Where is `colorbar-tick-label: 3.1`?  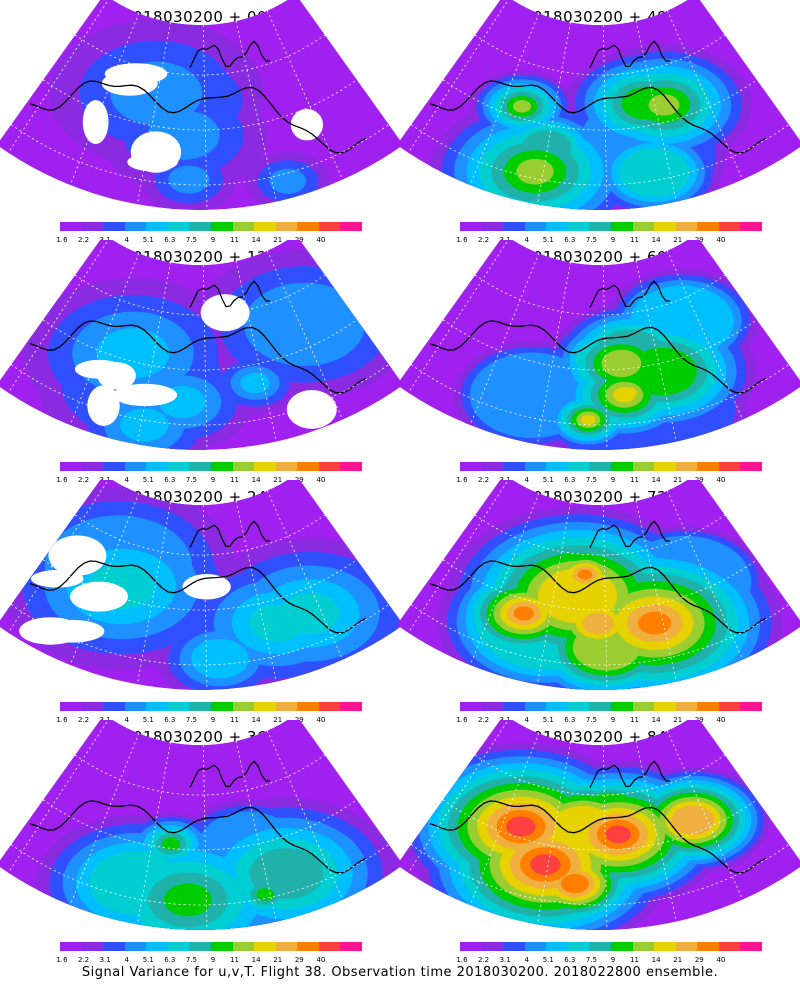
colorbar-tick-label: 3.1 is located at coordinates (505, 960).